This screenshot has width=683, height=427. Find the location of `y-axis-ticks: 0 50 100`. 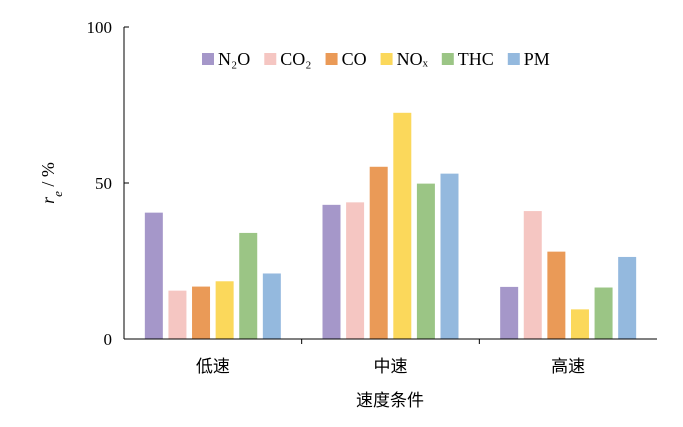

y-axis-ticks: 0 50 100 is located at coordinates (108, 183).